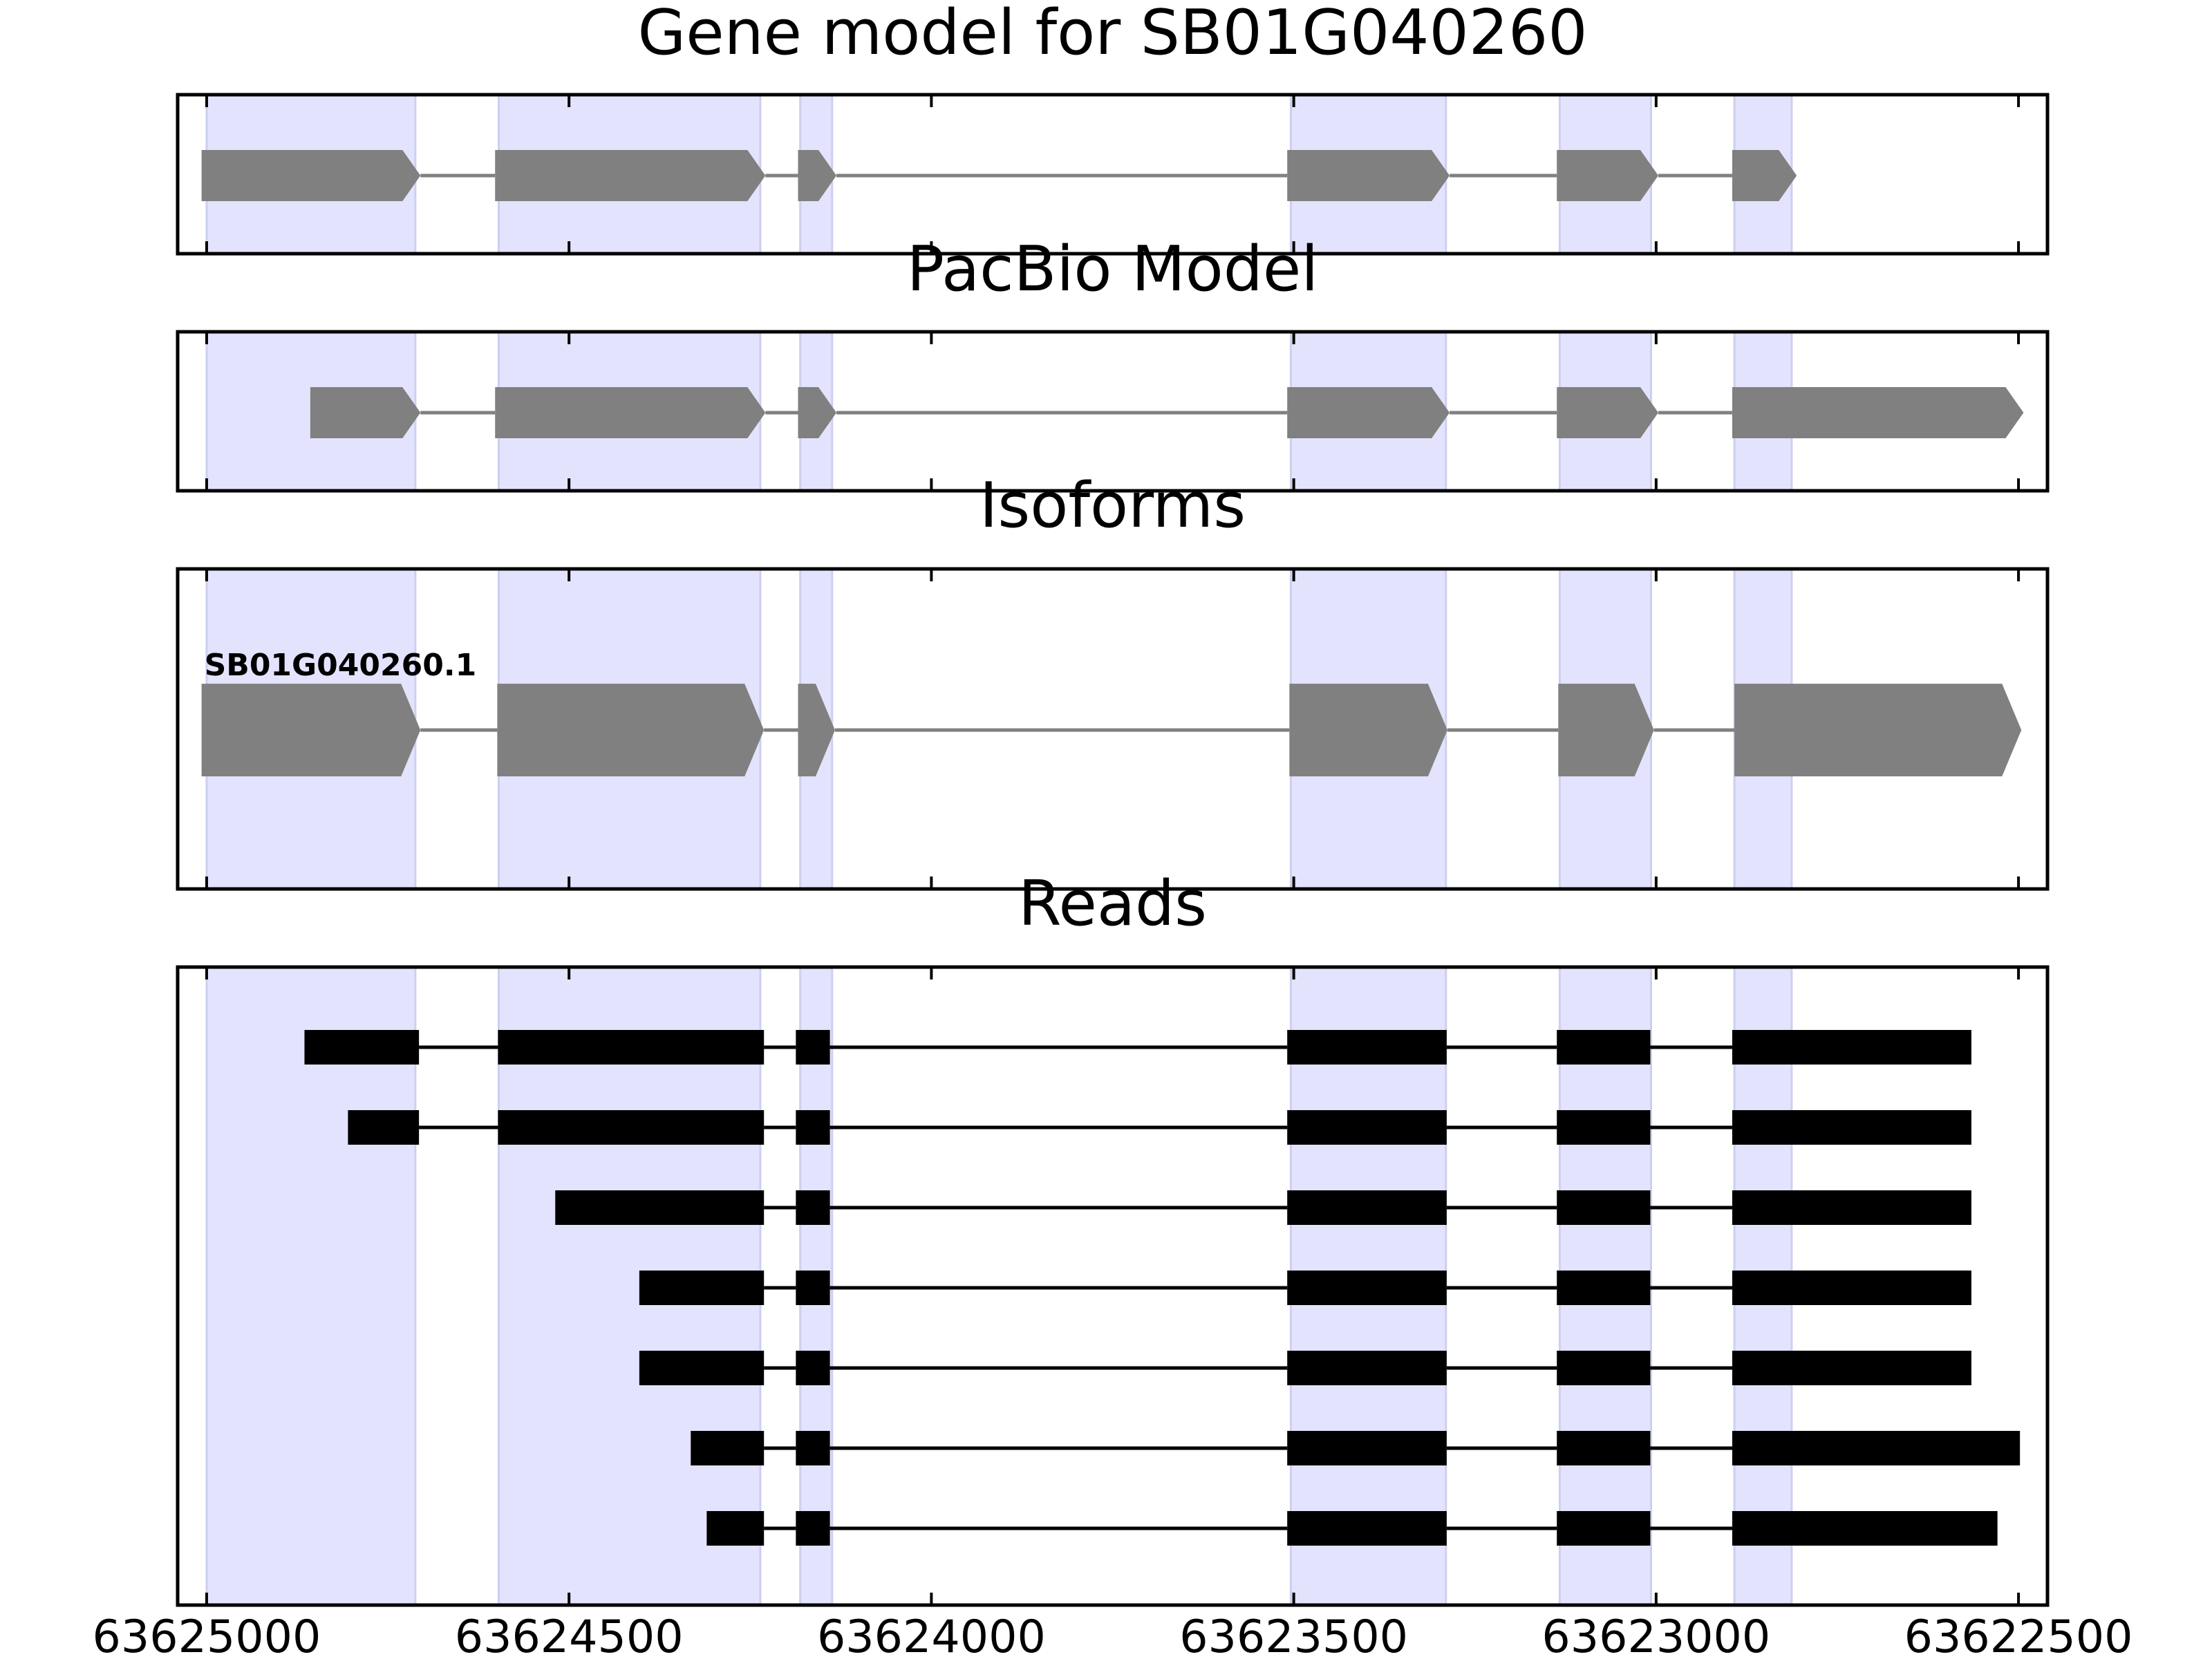 The height and width of the screenshot is (1659, 2212). I want to click on x-tick-label: 63622500, so click(2018, 1635).